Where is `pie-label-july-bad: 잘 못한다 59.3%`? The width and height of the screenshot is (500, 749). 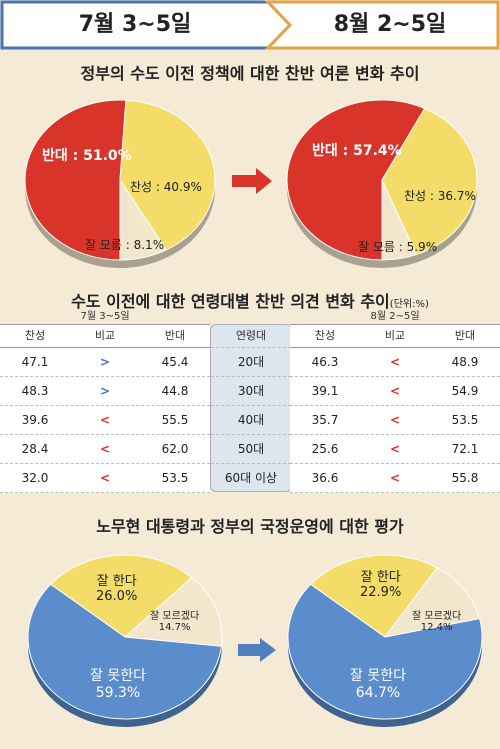
pie-label-july-bad: 잘 못한다 59.3% is located at coordinates (118, 684).